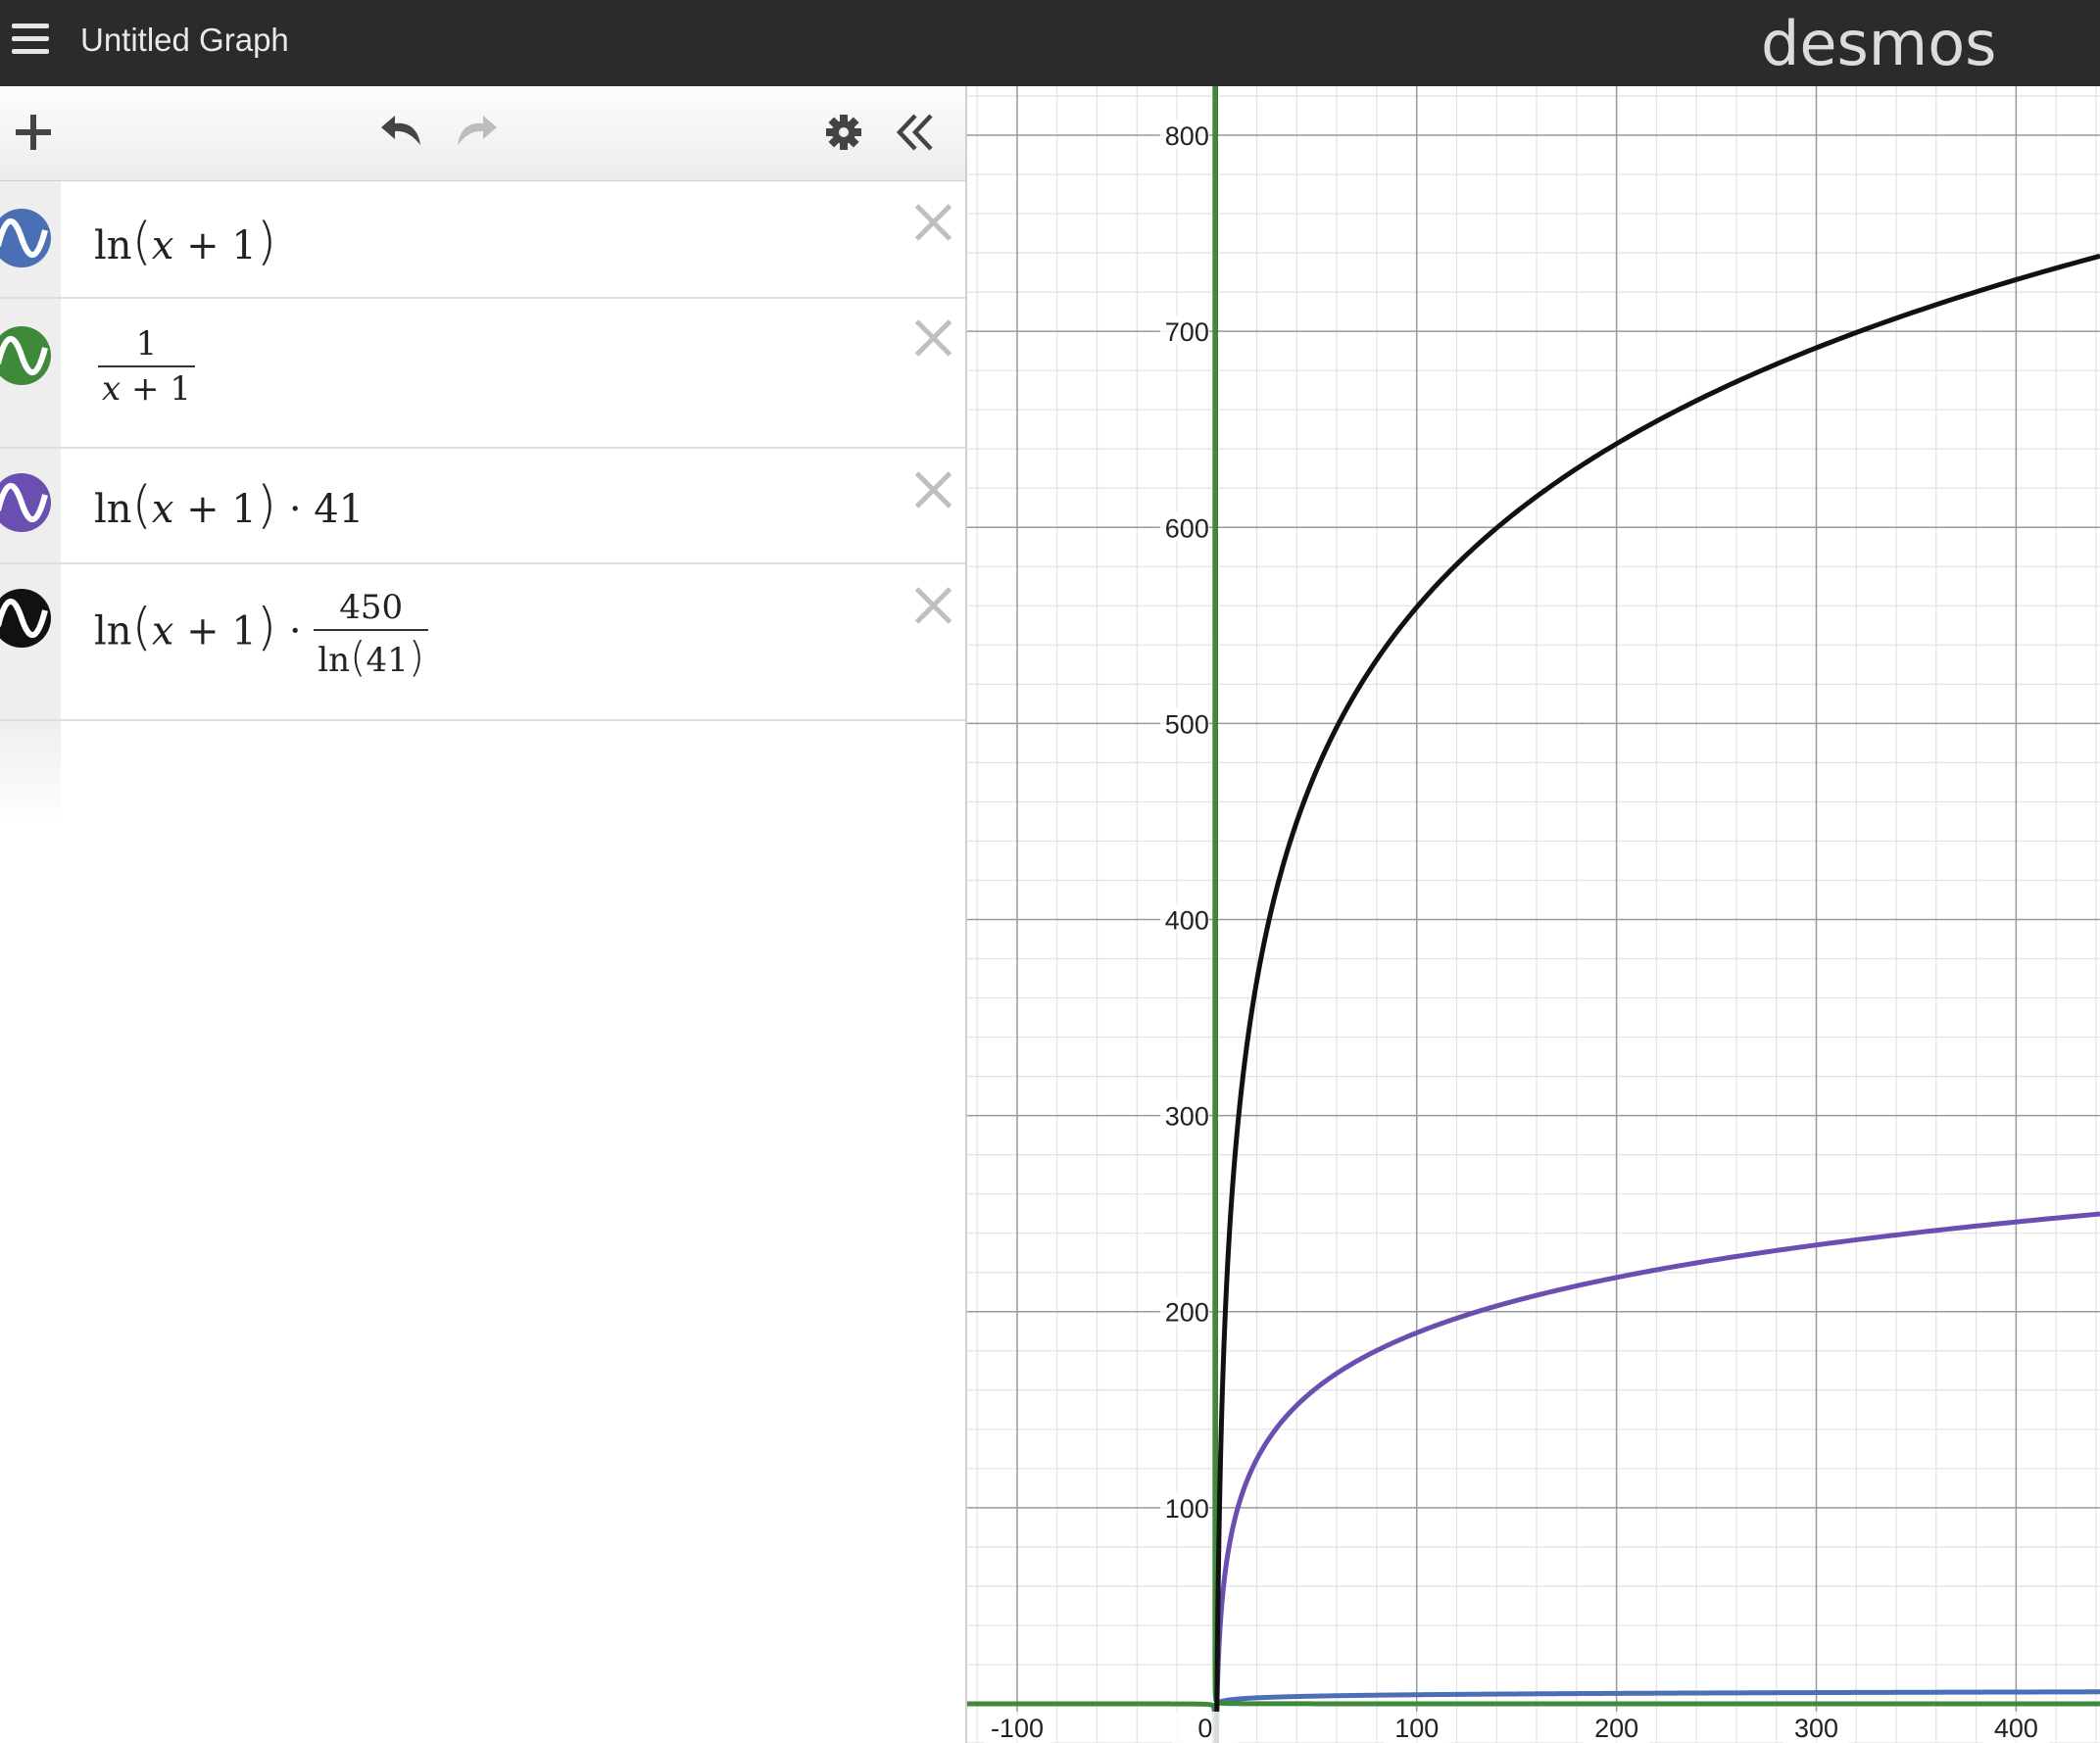 Image resolution: width=2100 pixels, height=1743 pixels. I want to click on y-tick-label: 100, so click(1187, 1509).